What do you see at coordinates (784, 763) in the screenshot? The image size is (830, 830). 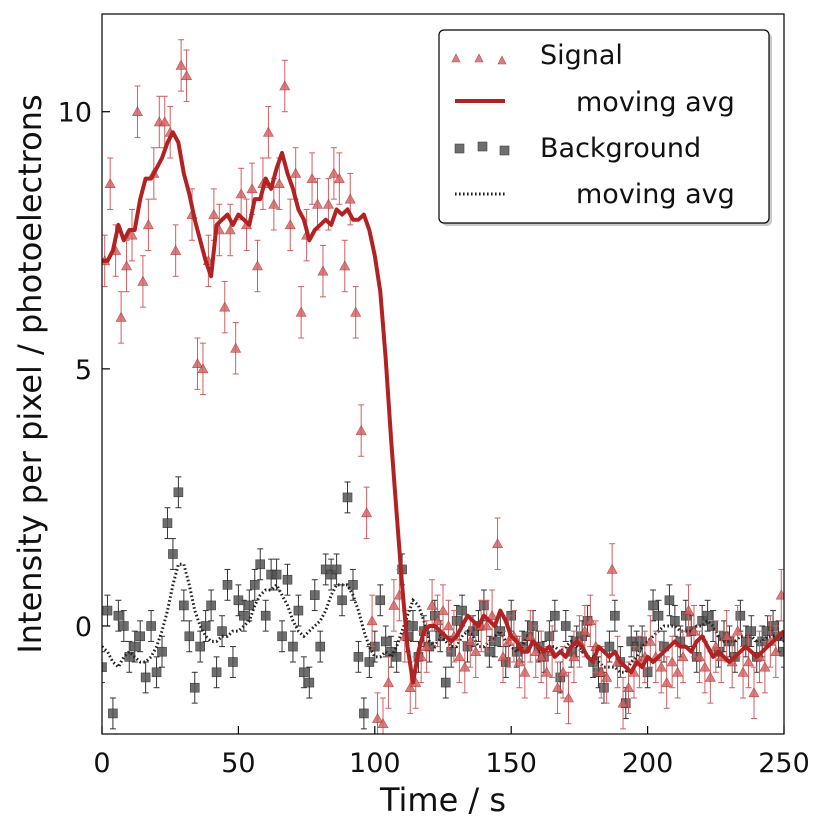 I see `x-tick-label: 250` at bounding box center [784, 763].